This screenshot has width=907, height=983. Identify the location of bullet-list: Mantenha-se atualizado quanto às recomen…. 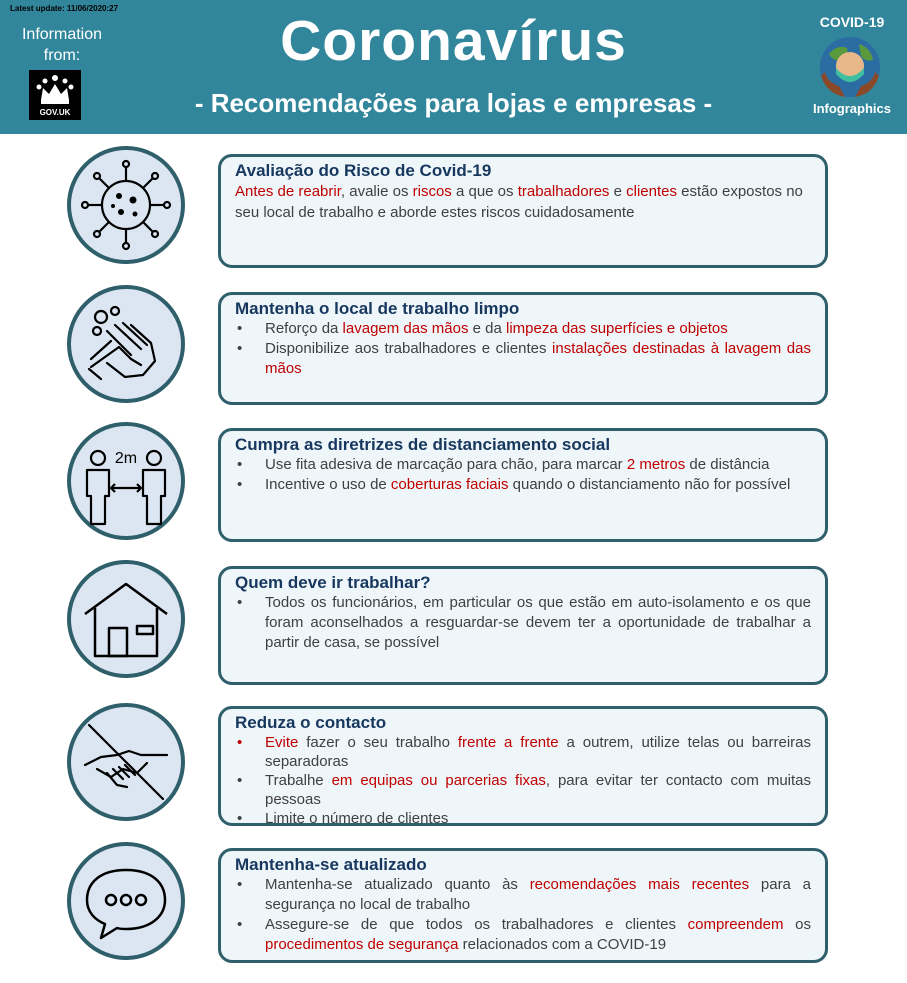
(523, 915).